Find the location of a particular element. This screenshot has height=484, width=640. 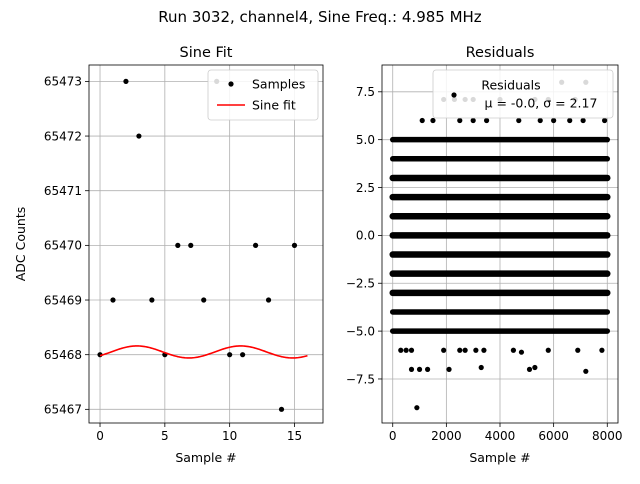

sine-fit-title: Sine Fit is located at coordinates (206, 53).